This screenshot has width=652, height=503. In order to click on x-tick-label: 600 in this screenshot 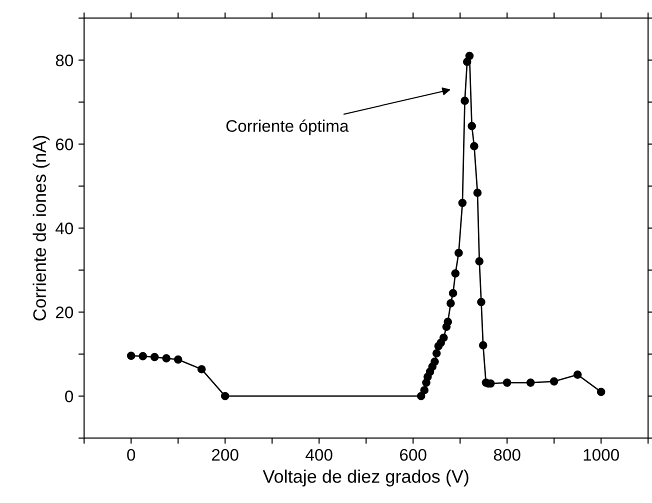, I will do `click(413, 454)`.